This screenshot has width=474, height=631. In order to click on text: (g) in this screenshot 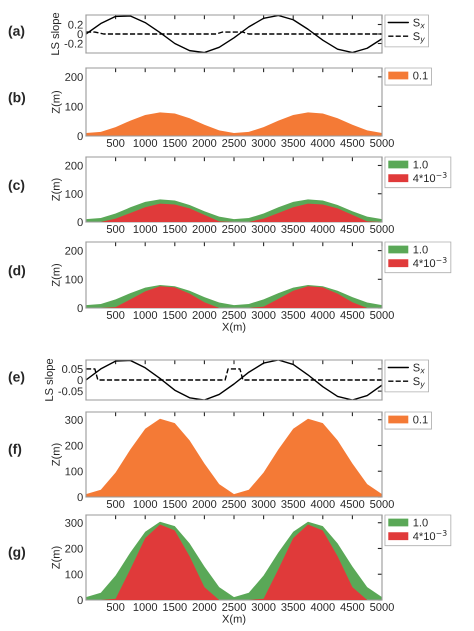, I will do `click(17, 553)`.